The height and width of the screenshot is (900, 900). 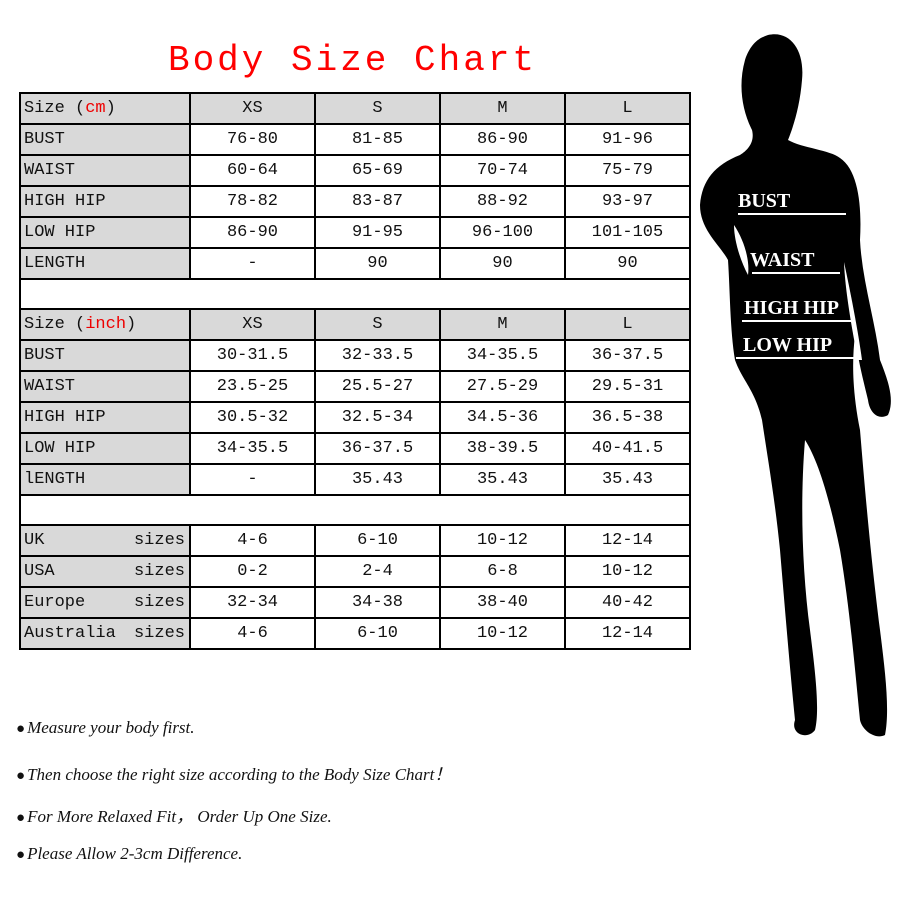 I want to click on table-cell: 78-82, so click(x=252, y=201).